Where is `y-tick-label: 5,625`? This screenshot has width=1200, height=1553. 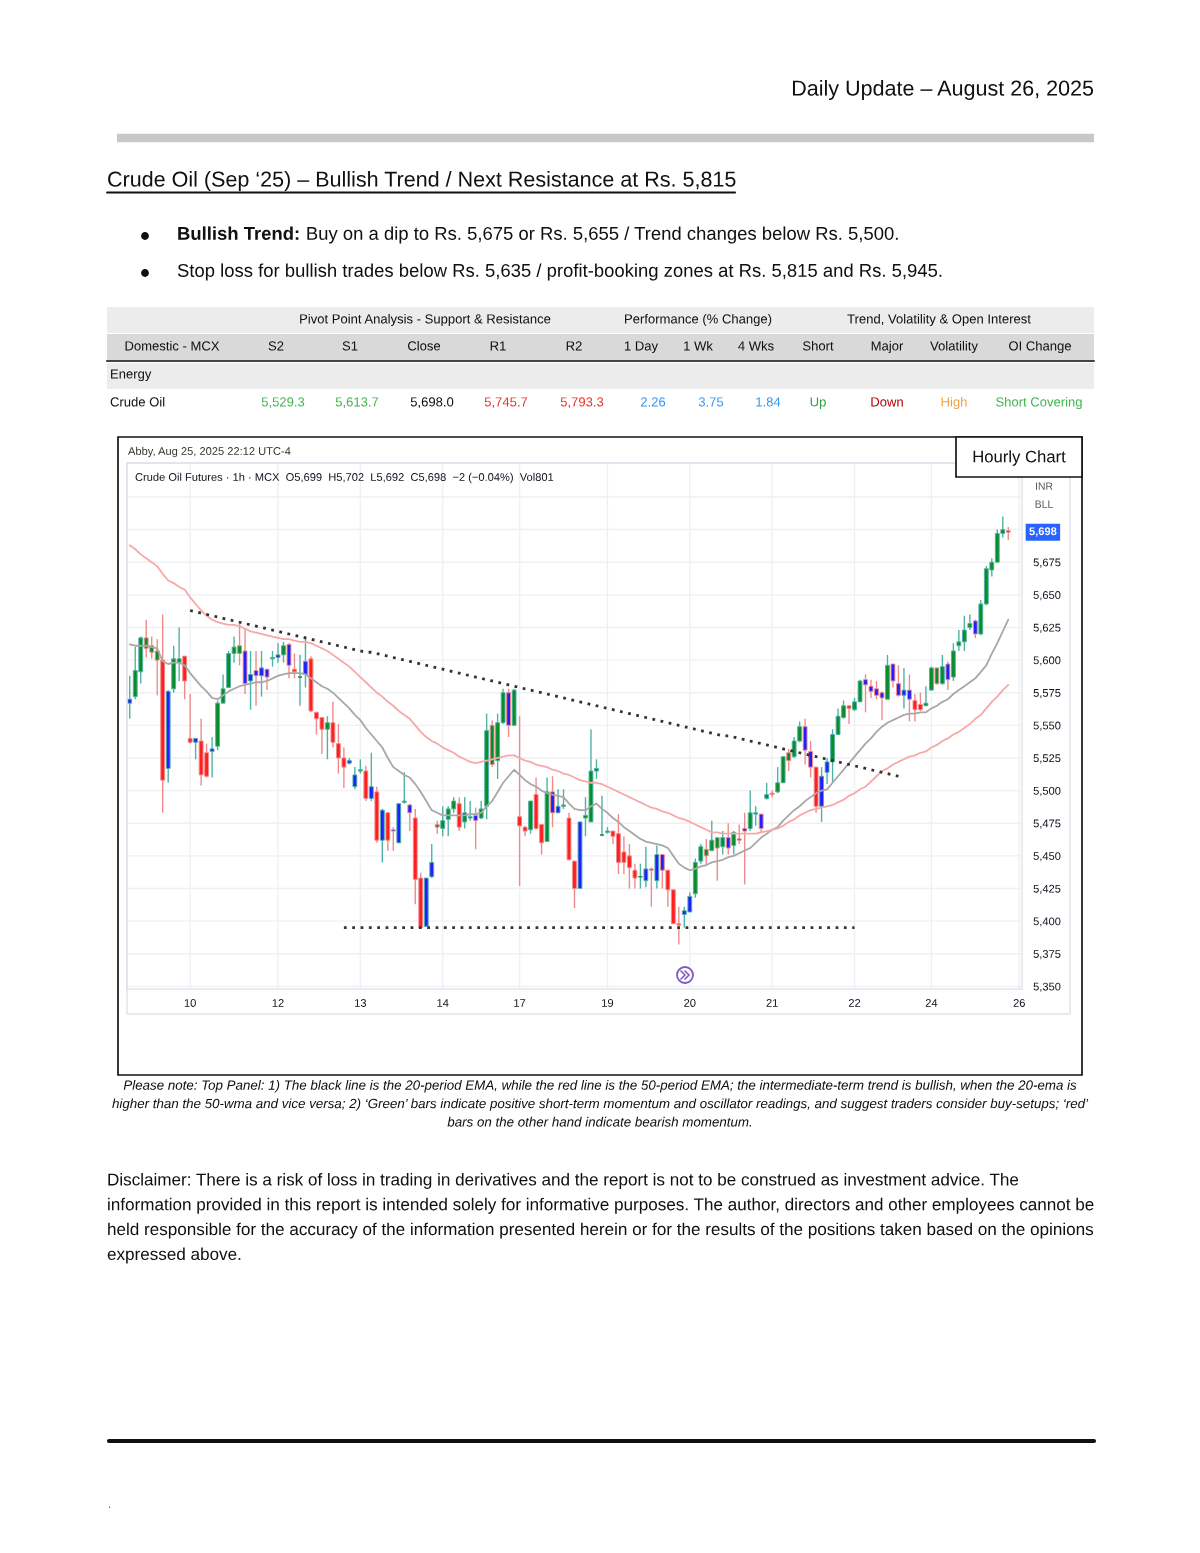
y-tick-label: 5,625 is located at coordinates (1047, 628).